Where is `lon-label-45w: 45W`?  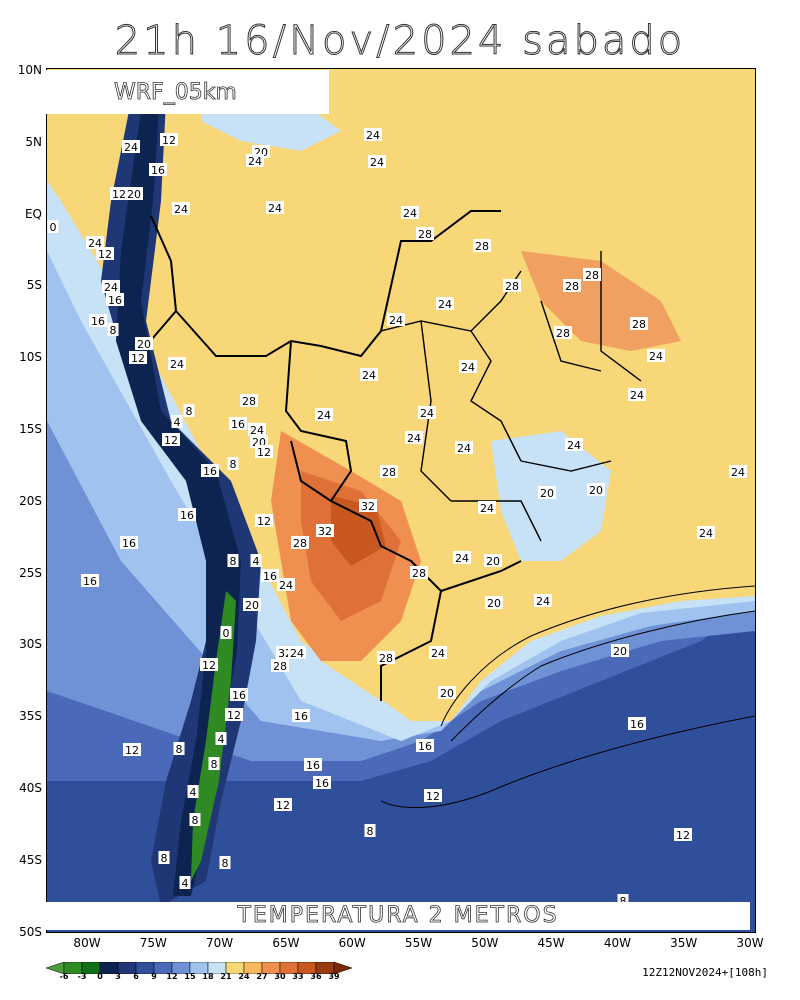
lon-label-45w: 45W is located at coordinates (551, 943).